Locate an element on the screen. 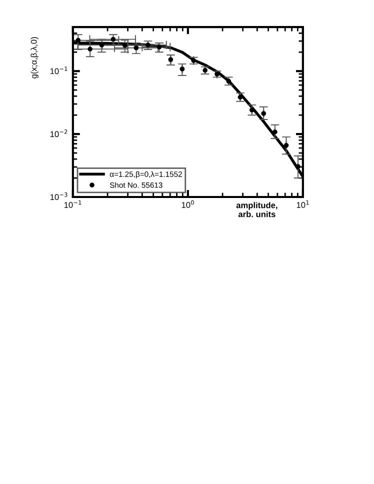 This screenshot has width=374, height=484. y-tick-label: 10$^{−2}$ is located at coordinates (59, 133).